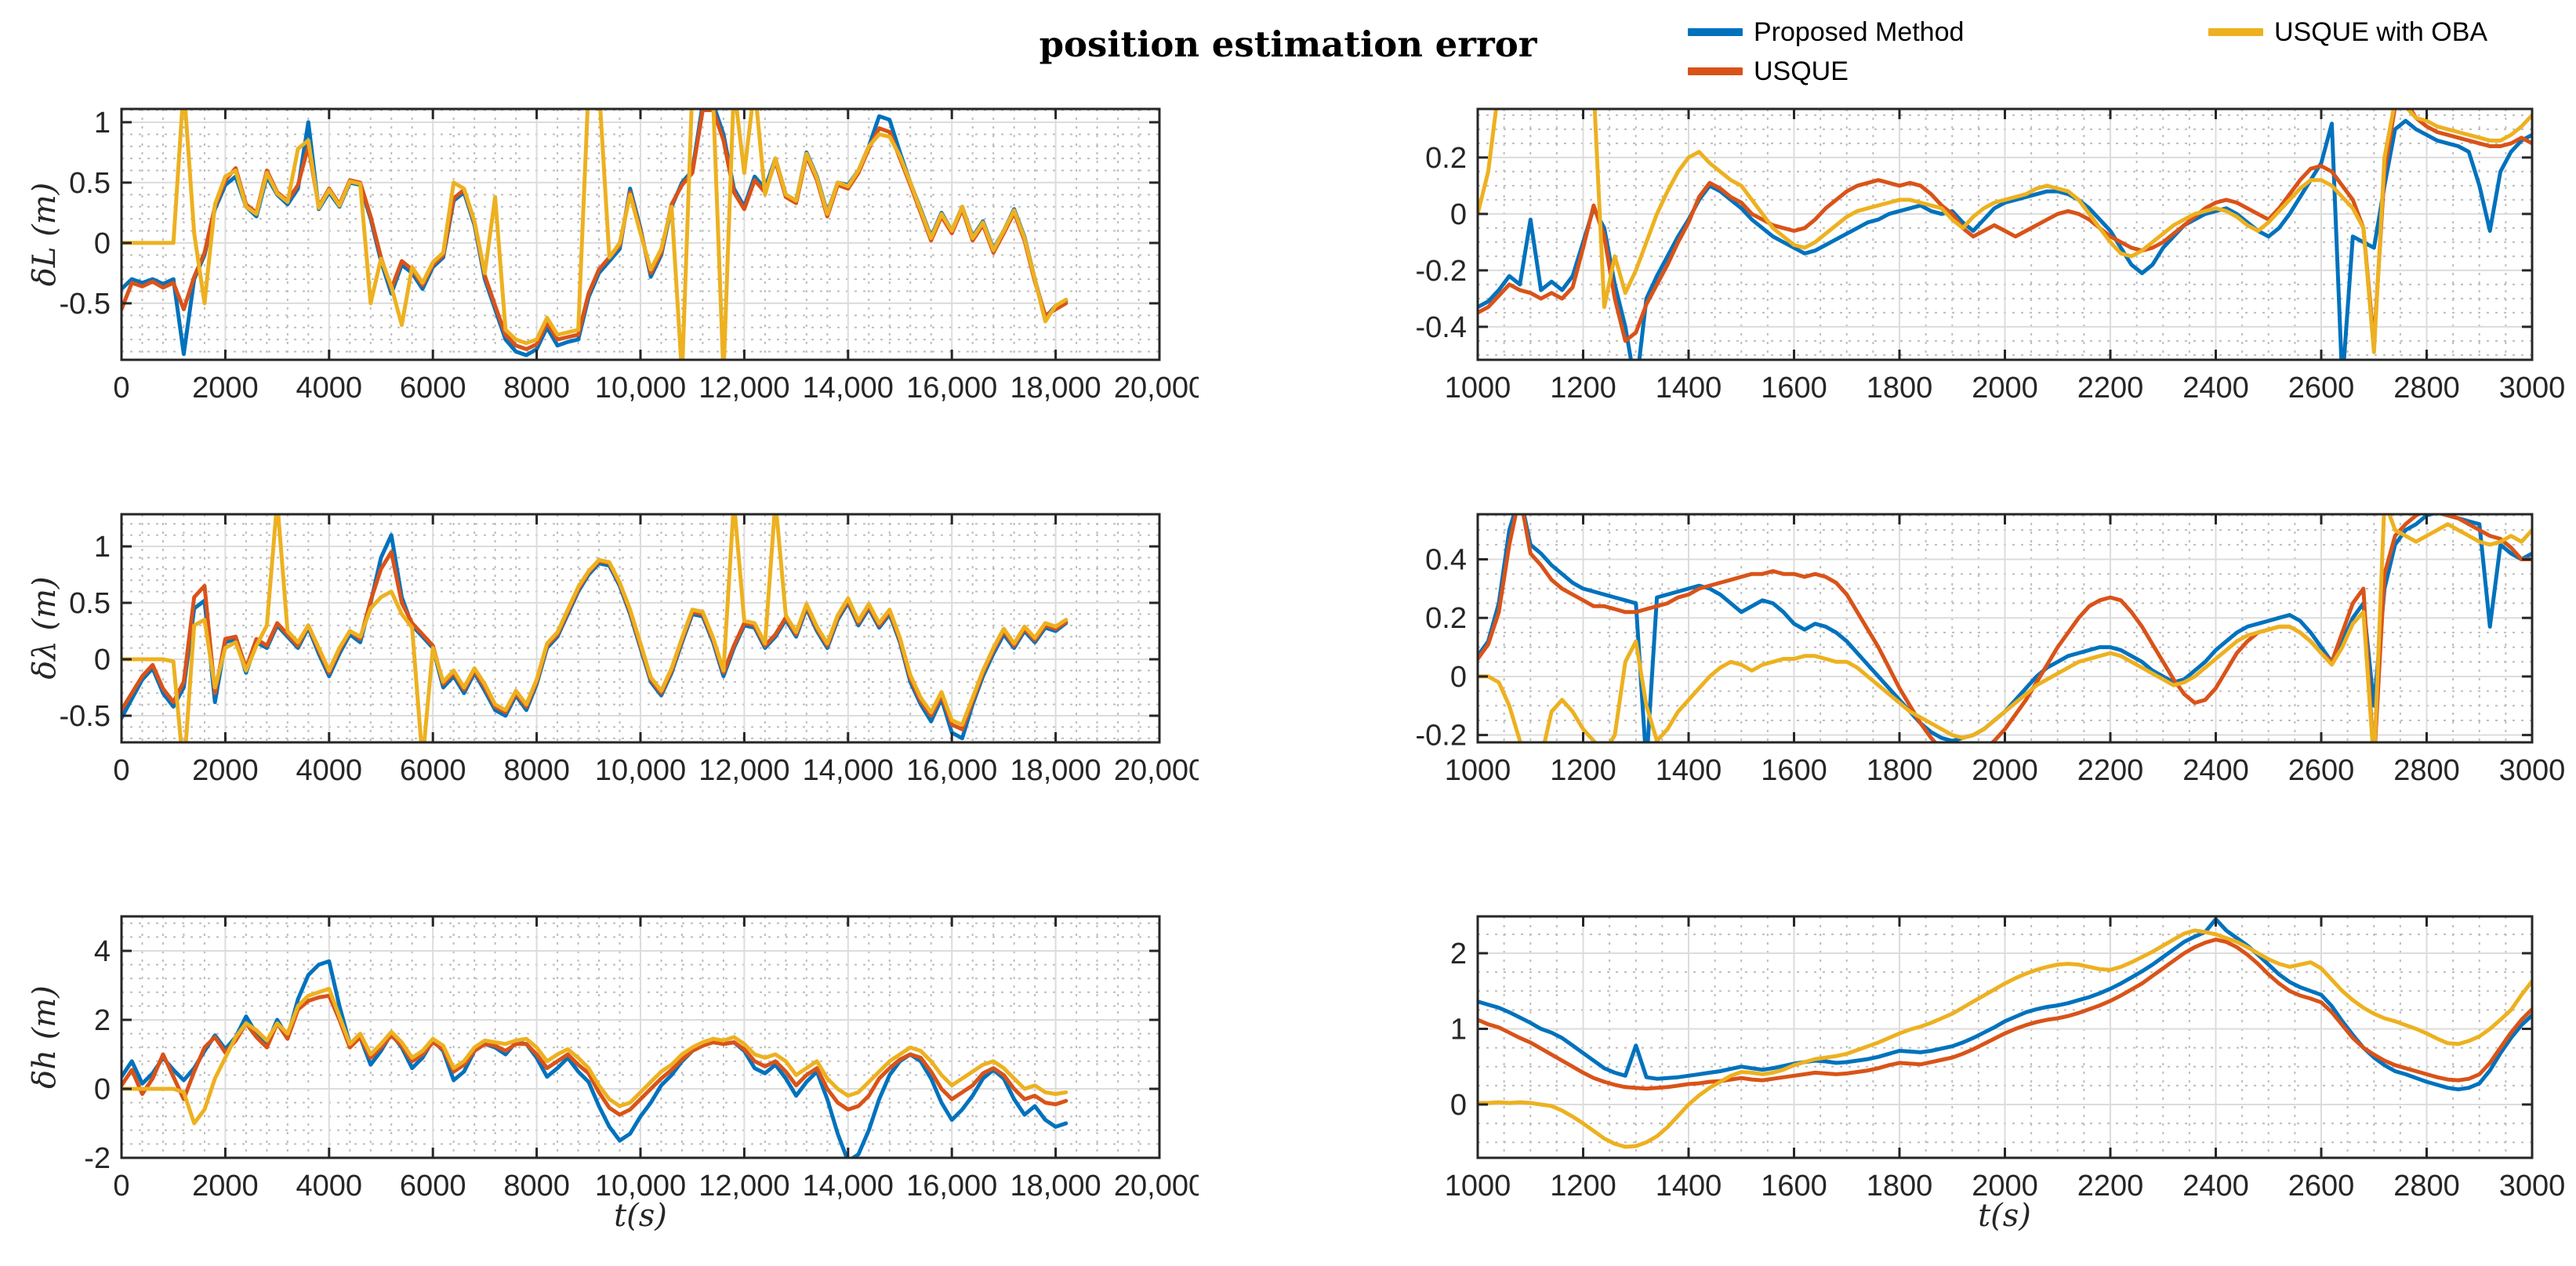 This screenshot has height=1266, width=2576. What do you see at coordinates (1860, 32) in the screenshot?
I see `legend-label-proposed-method: Proposed Method` at bounding box center [1860, 32].